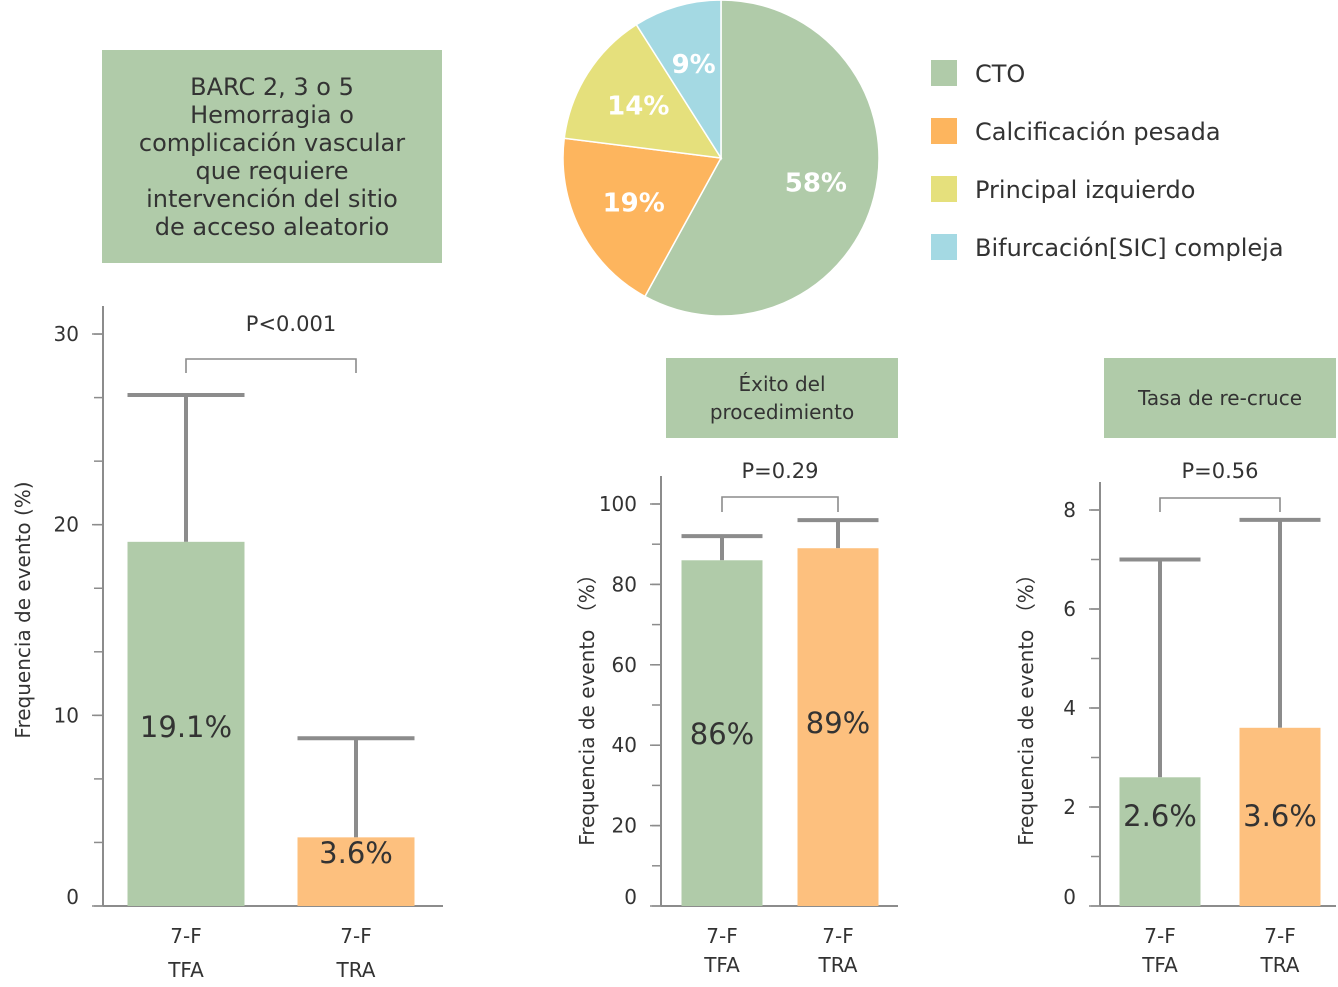 Image resolution: width=1338 pixels, height=987 pixels. What do you see at coordinates (638, 107) in the screenshot?
I see `pie-slice-principal-label: 14%` at bounding box center [638, 107].